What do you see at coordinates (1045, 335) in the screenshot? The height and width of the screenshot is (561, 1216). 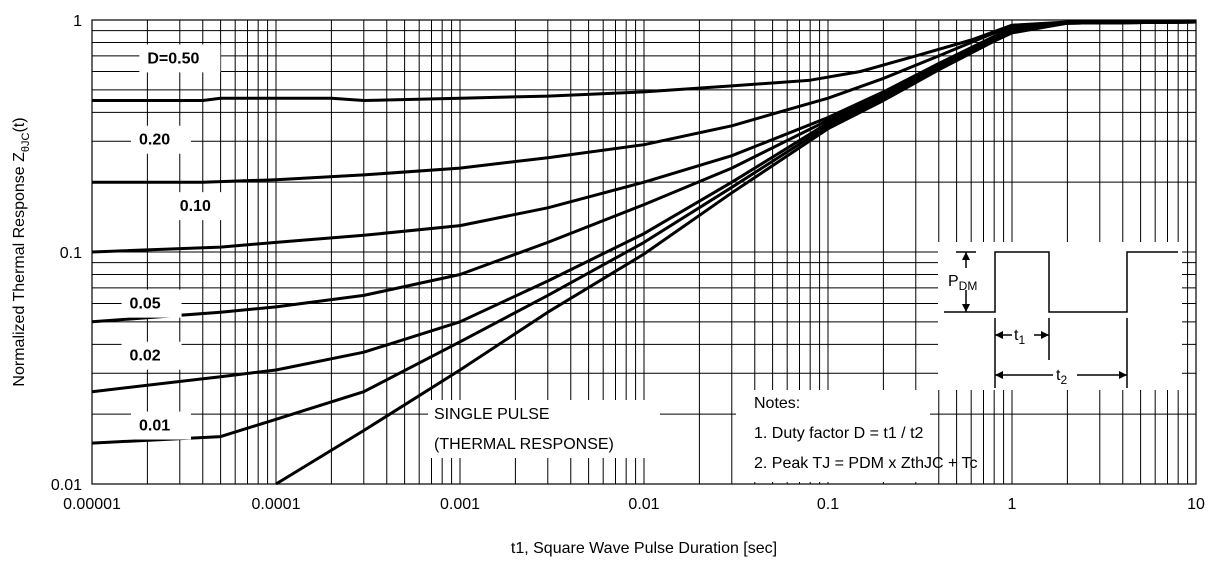 I see `t1-arrow-right` at bounding box center [1045, 335].